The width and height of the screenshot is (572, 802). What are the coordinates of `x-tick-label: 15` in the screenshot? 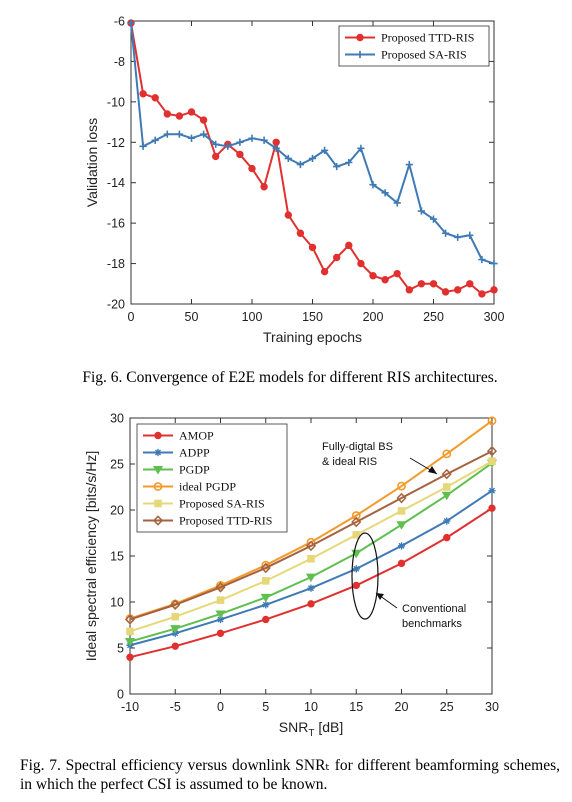 It's located at (356, 707).